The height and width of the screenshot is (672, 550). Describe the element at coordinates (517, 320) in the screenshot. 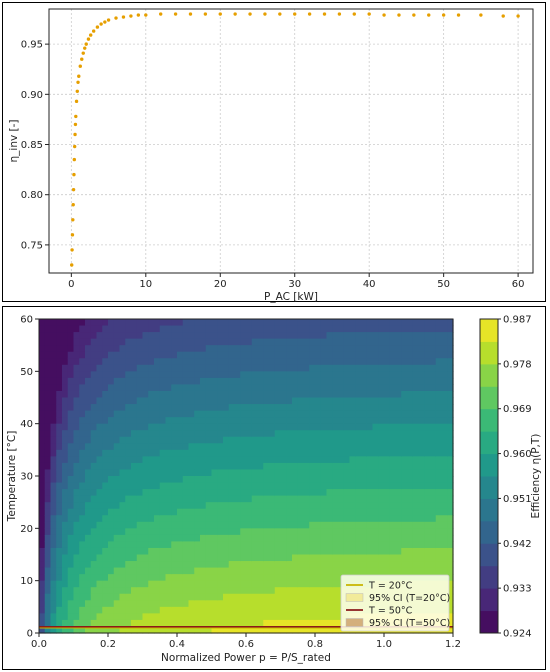

I see `colorbar-tick-label: 0.987` at that location.